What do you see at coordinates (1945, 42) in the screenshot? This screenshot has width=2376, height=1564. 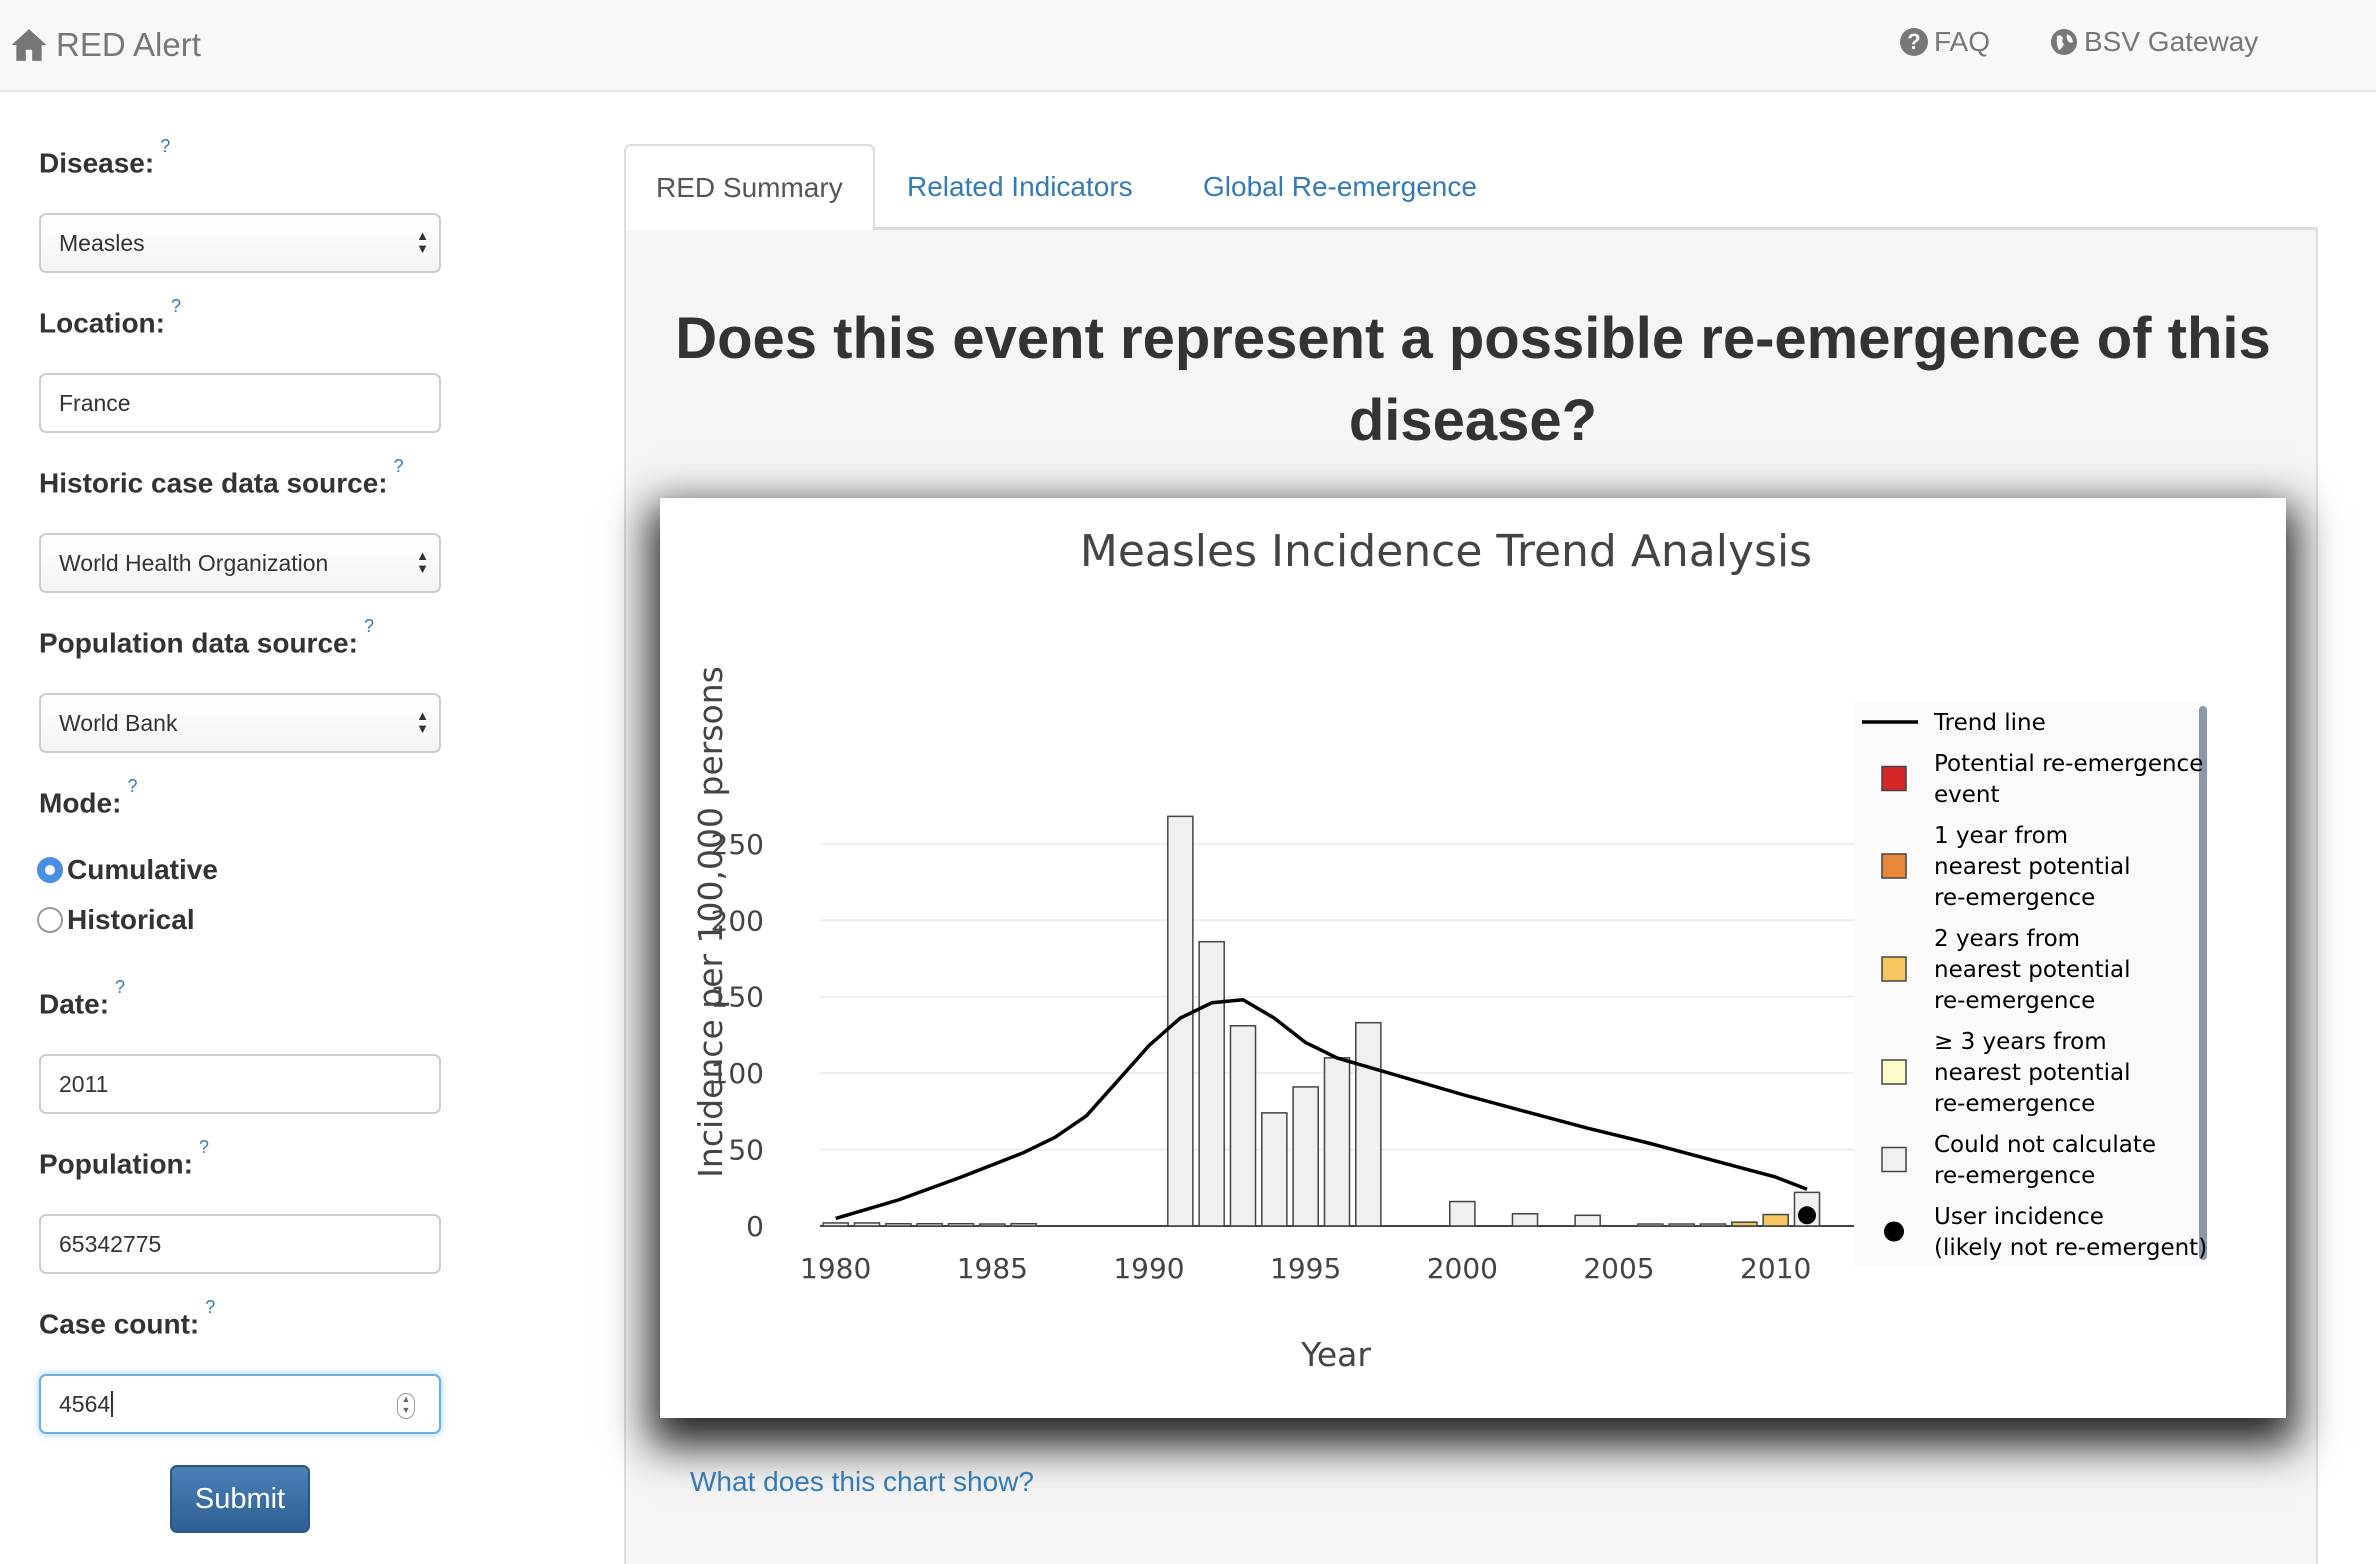 I see `faq-link: ? FAQ` at bounding box center [1945, 42].